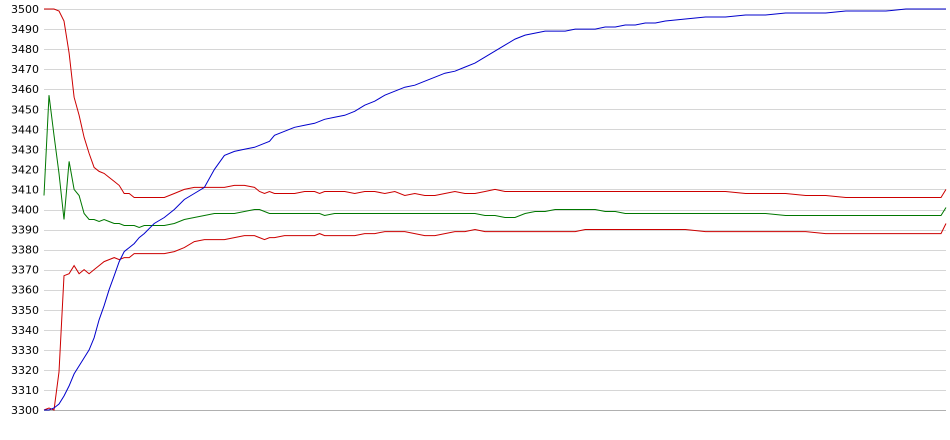 The width and height of the screenshot is (950, 440). What do you see at coordinates (25, 330) in the screenshot?
I see `y-tick-label: 3340` at bounding box center [25, 330].